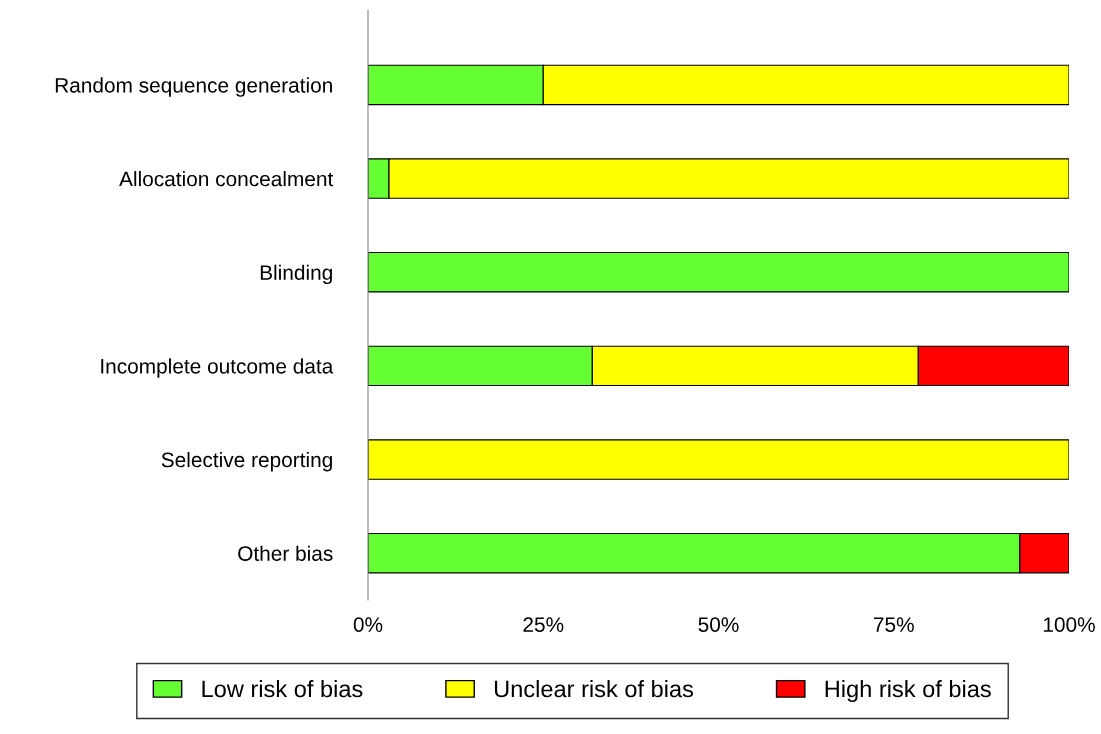  What do you see at coordinates (368, 624) in the screenshot?
I see `x-tick-label: 0%` at bounding box center [368, 624].